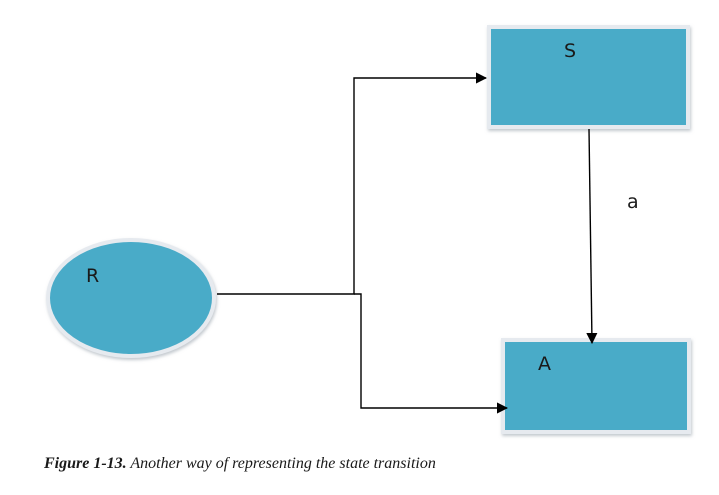 Image resolution: width=719 pixels, height=495 pixels. I want to click on node-s: S, so click(588, 77).